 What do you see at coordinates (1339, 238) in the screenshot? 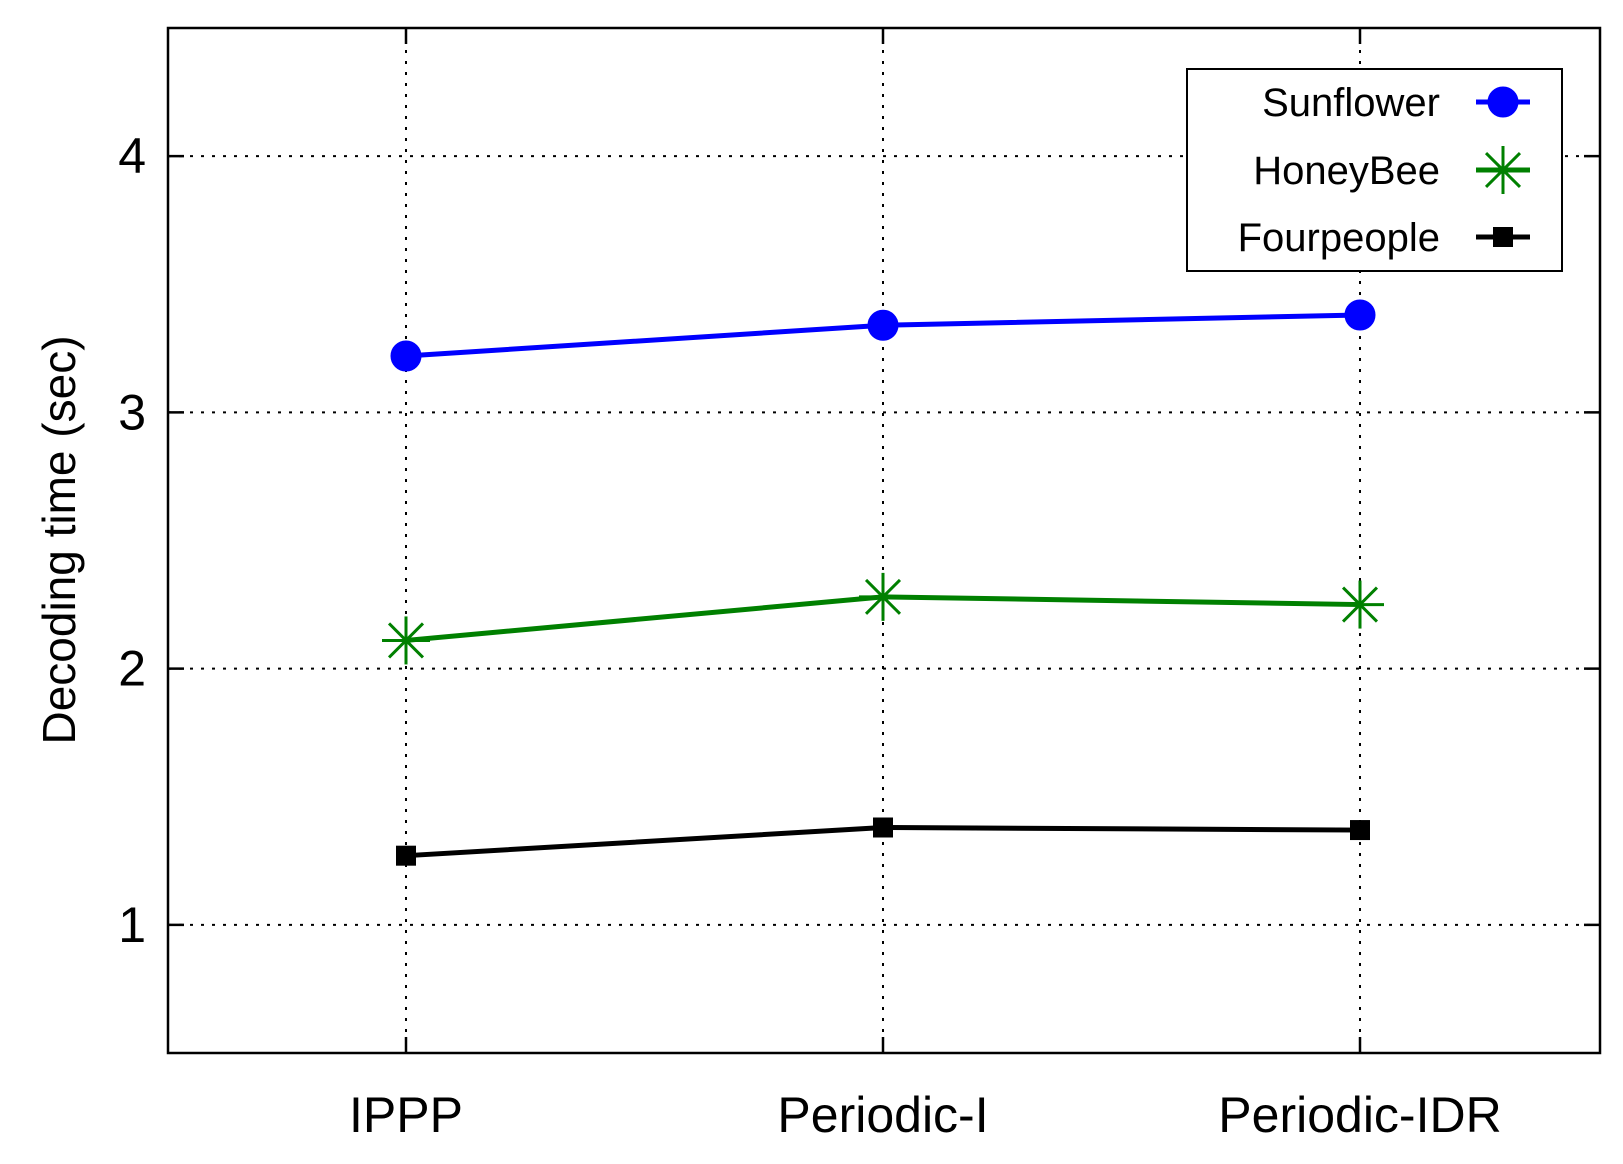
I see `legend-label: Fourpeople` at bounding box center [1339, 238].